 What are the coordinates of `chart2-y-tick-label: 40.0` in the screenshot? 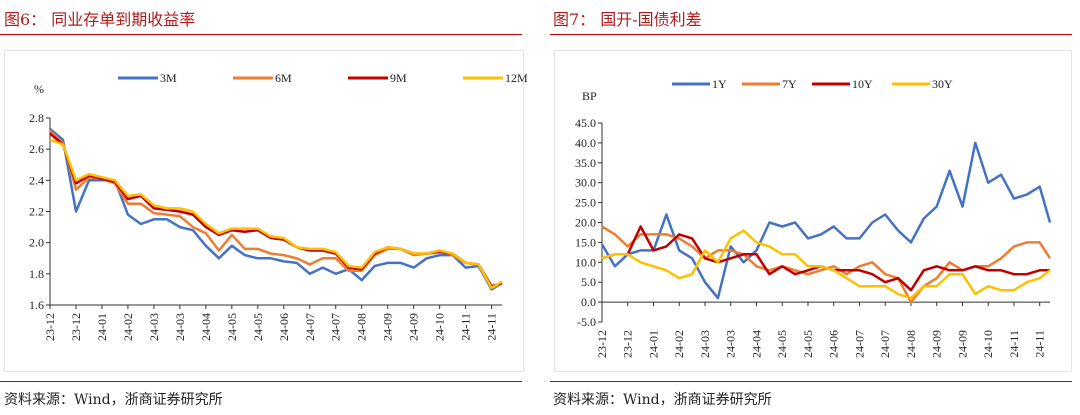 It's located at (585, 143).